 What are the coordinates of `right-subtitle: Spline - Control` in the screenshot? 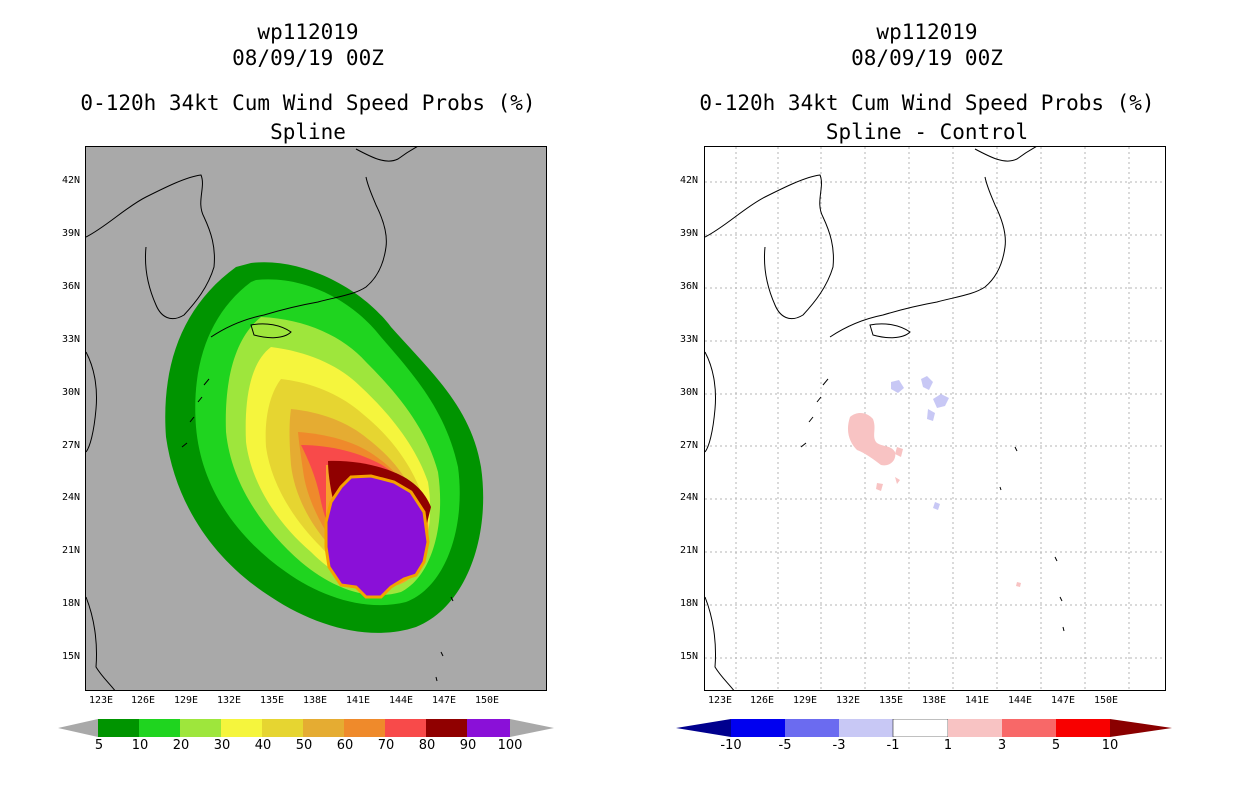 It's located at (927, 132).